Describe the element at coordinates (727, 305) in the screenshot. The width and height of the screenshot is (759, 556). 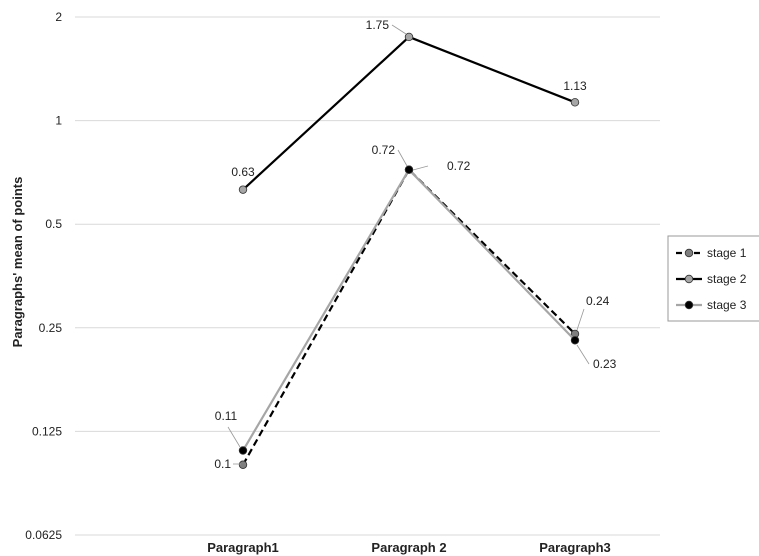
I see `legend-label: stage 3` at that location.